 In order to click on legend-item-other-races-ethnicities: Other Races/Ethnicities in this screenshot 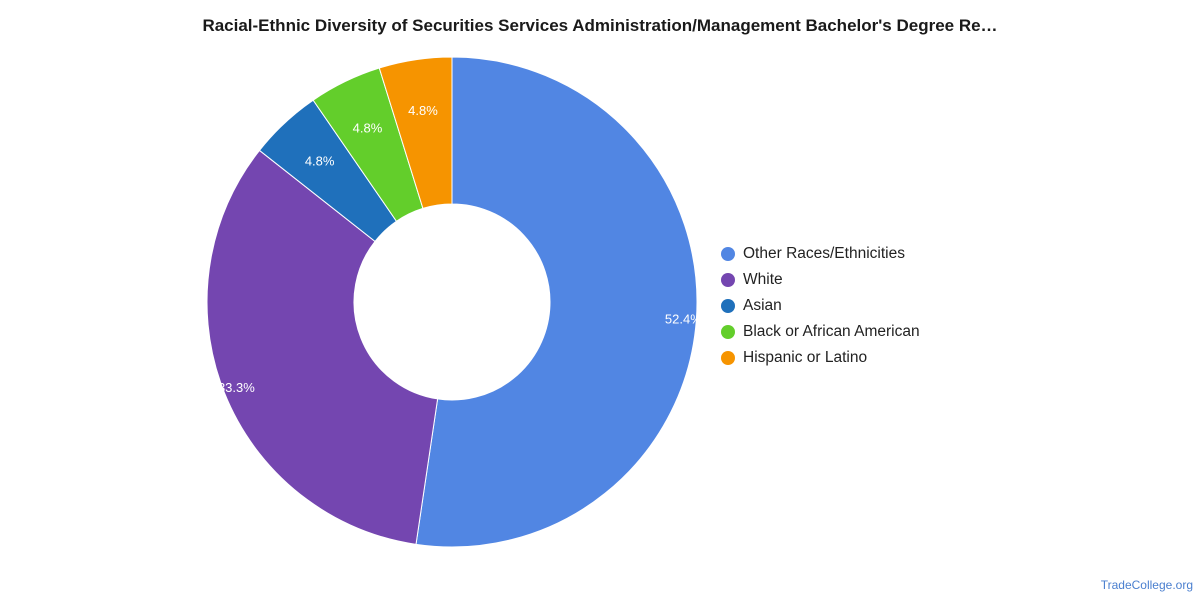, I will do `click(820, 254)`.